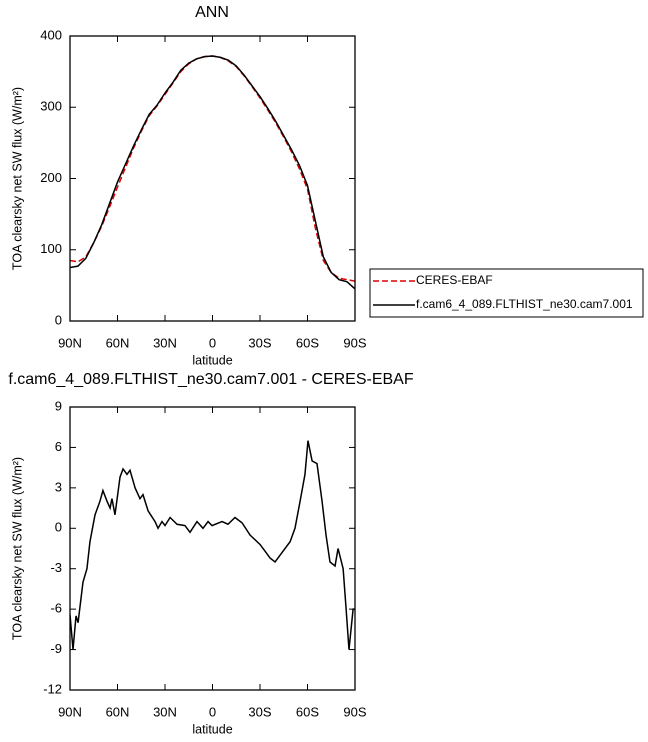 This screenshot has height=742, width=648. Describe the element at coordinates (52, 688) in the screenshot. I see `y-tick-label: -12` at that location.